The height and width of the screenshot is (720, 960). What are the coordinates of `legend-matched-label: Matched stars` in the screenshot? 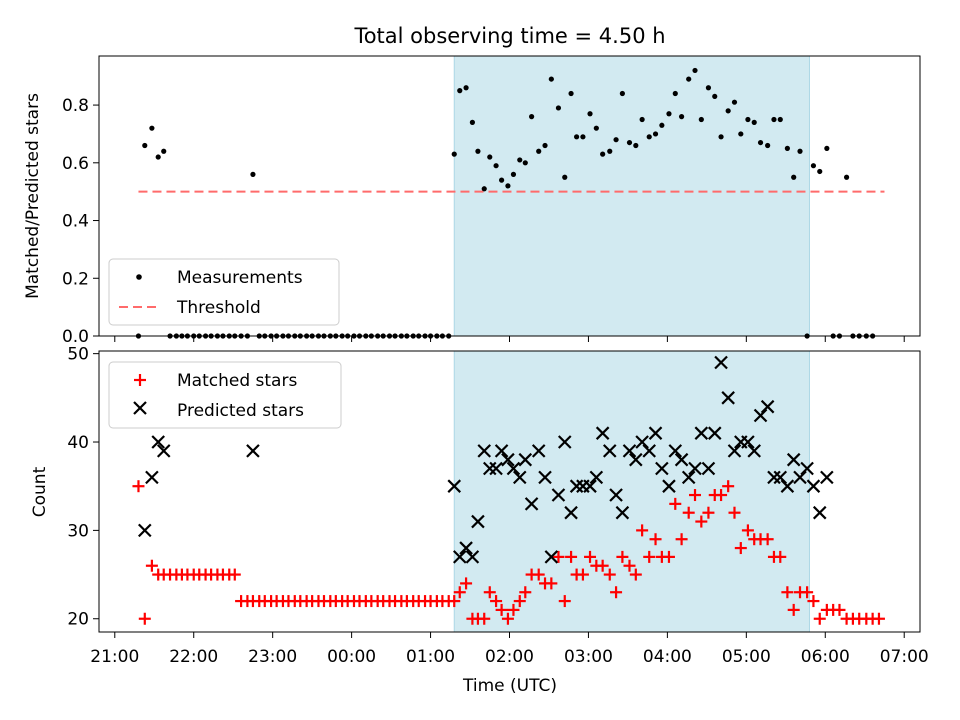 It's located at (237, 381).